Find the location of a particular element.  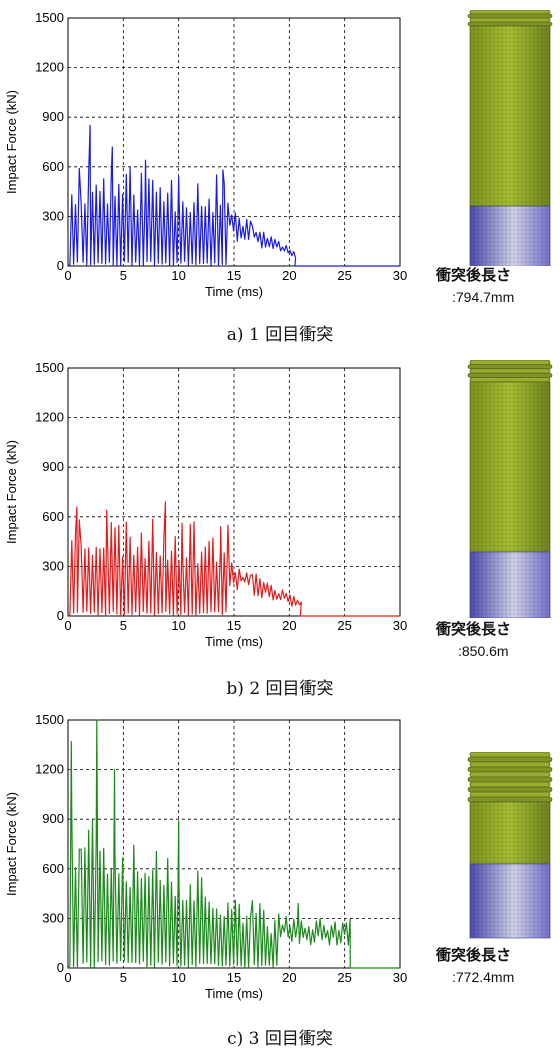

specimen-image-b is located at coordinates (510, 489).